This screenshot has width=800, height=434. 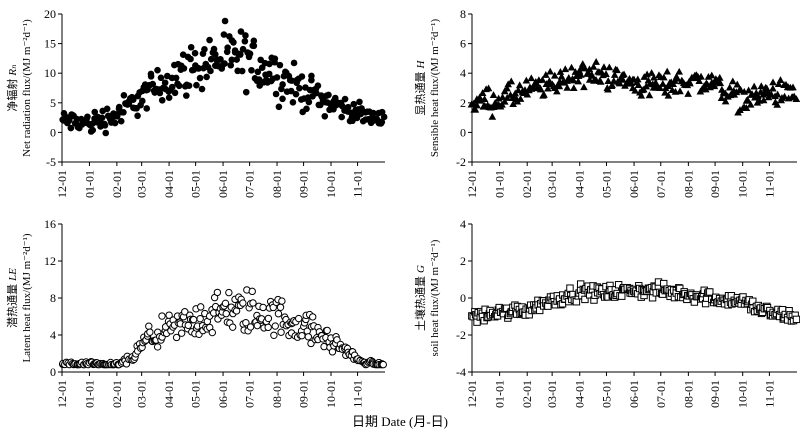 What do you see at coordinates (12, 95) in the screenshot?
I see `y-label-cn: 净辐射` at bounding box center [12, 95].